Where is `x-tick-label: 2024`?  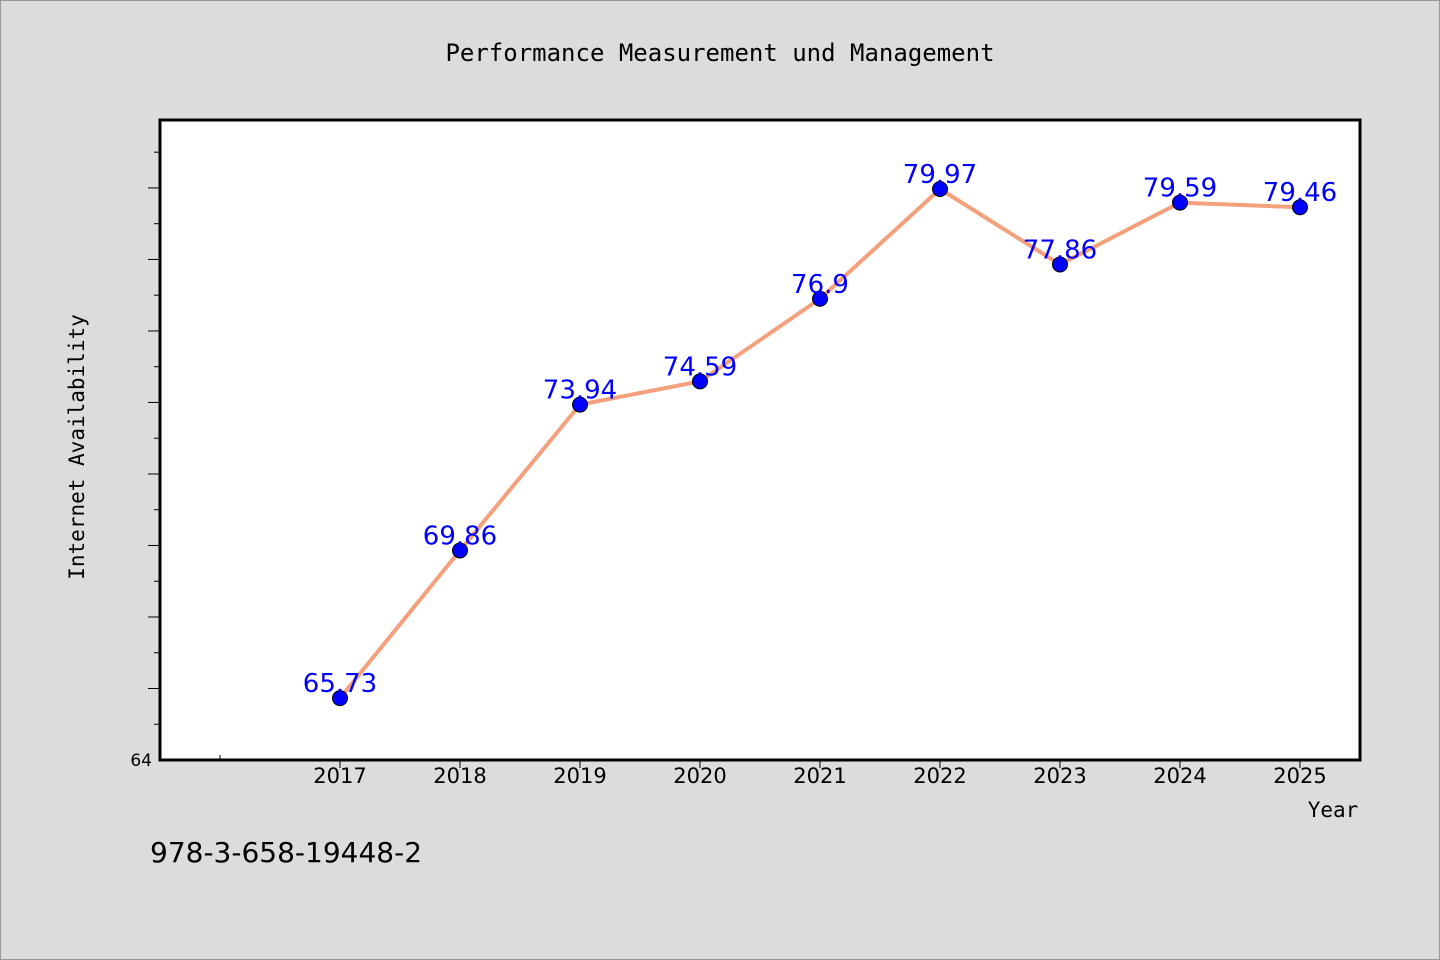
x-tick-label: 2024 is located at coordinates (1179, 776).